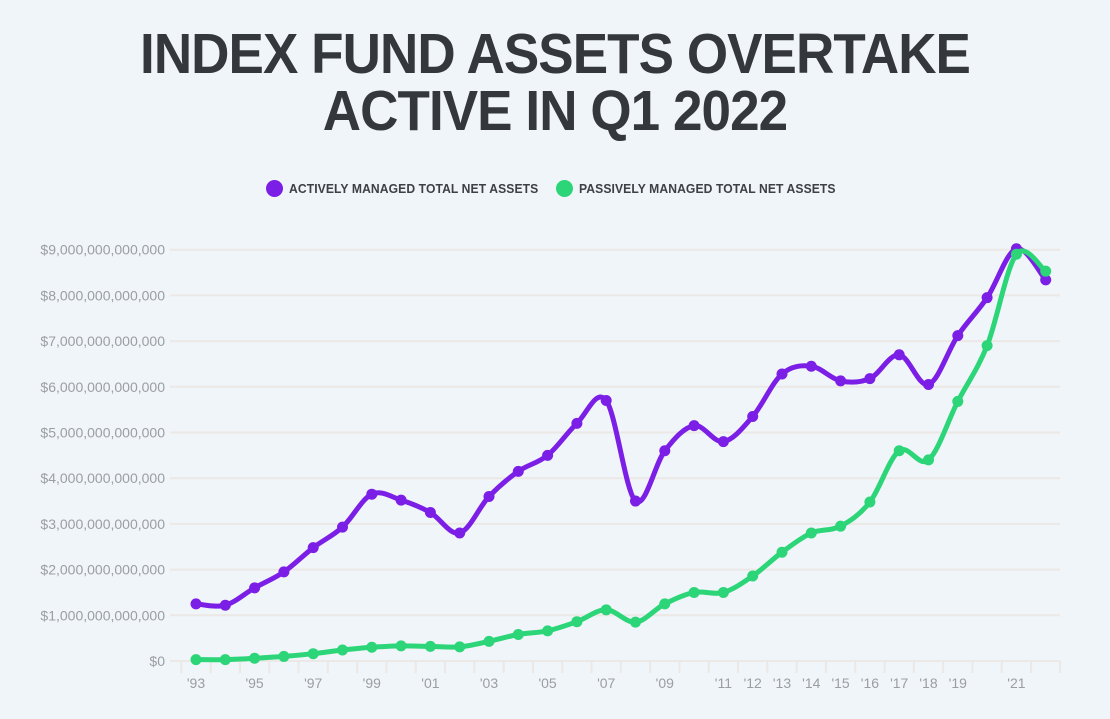 This screenshot has height=719, width=1110. Describe the element at coordinates (723, 683) in the screenshot. I see `x-axis-tick-label: '11` at that location.